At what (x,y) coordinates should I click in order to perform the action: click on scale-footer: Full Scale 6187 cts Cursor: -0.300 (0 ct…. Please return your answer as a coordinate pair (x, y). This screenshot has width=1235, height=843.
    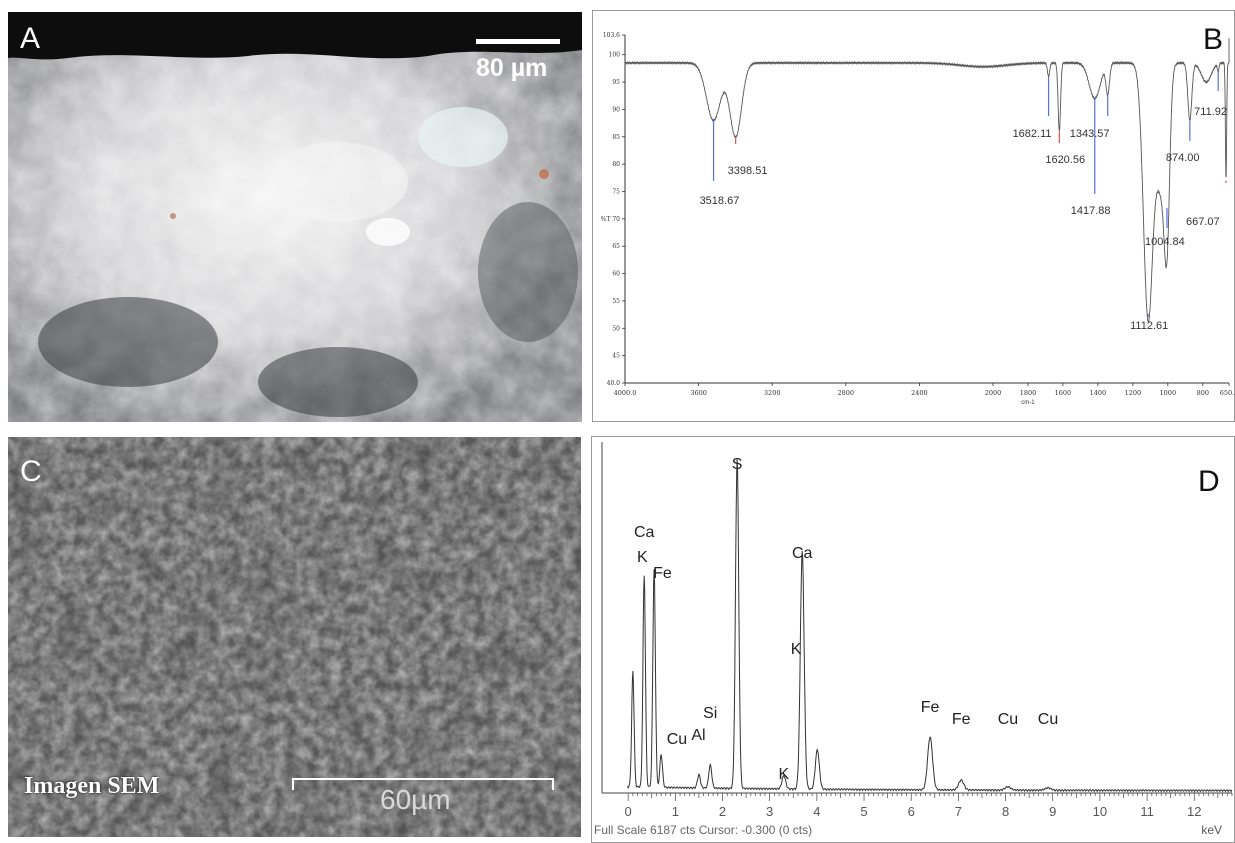
    Looking at the image, I should click on (703, 830).